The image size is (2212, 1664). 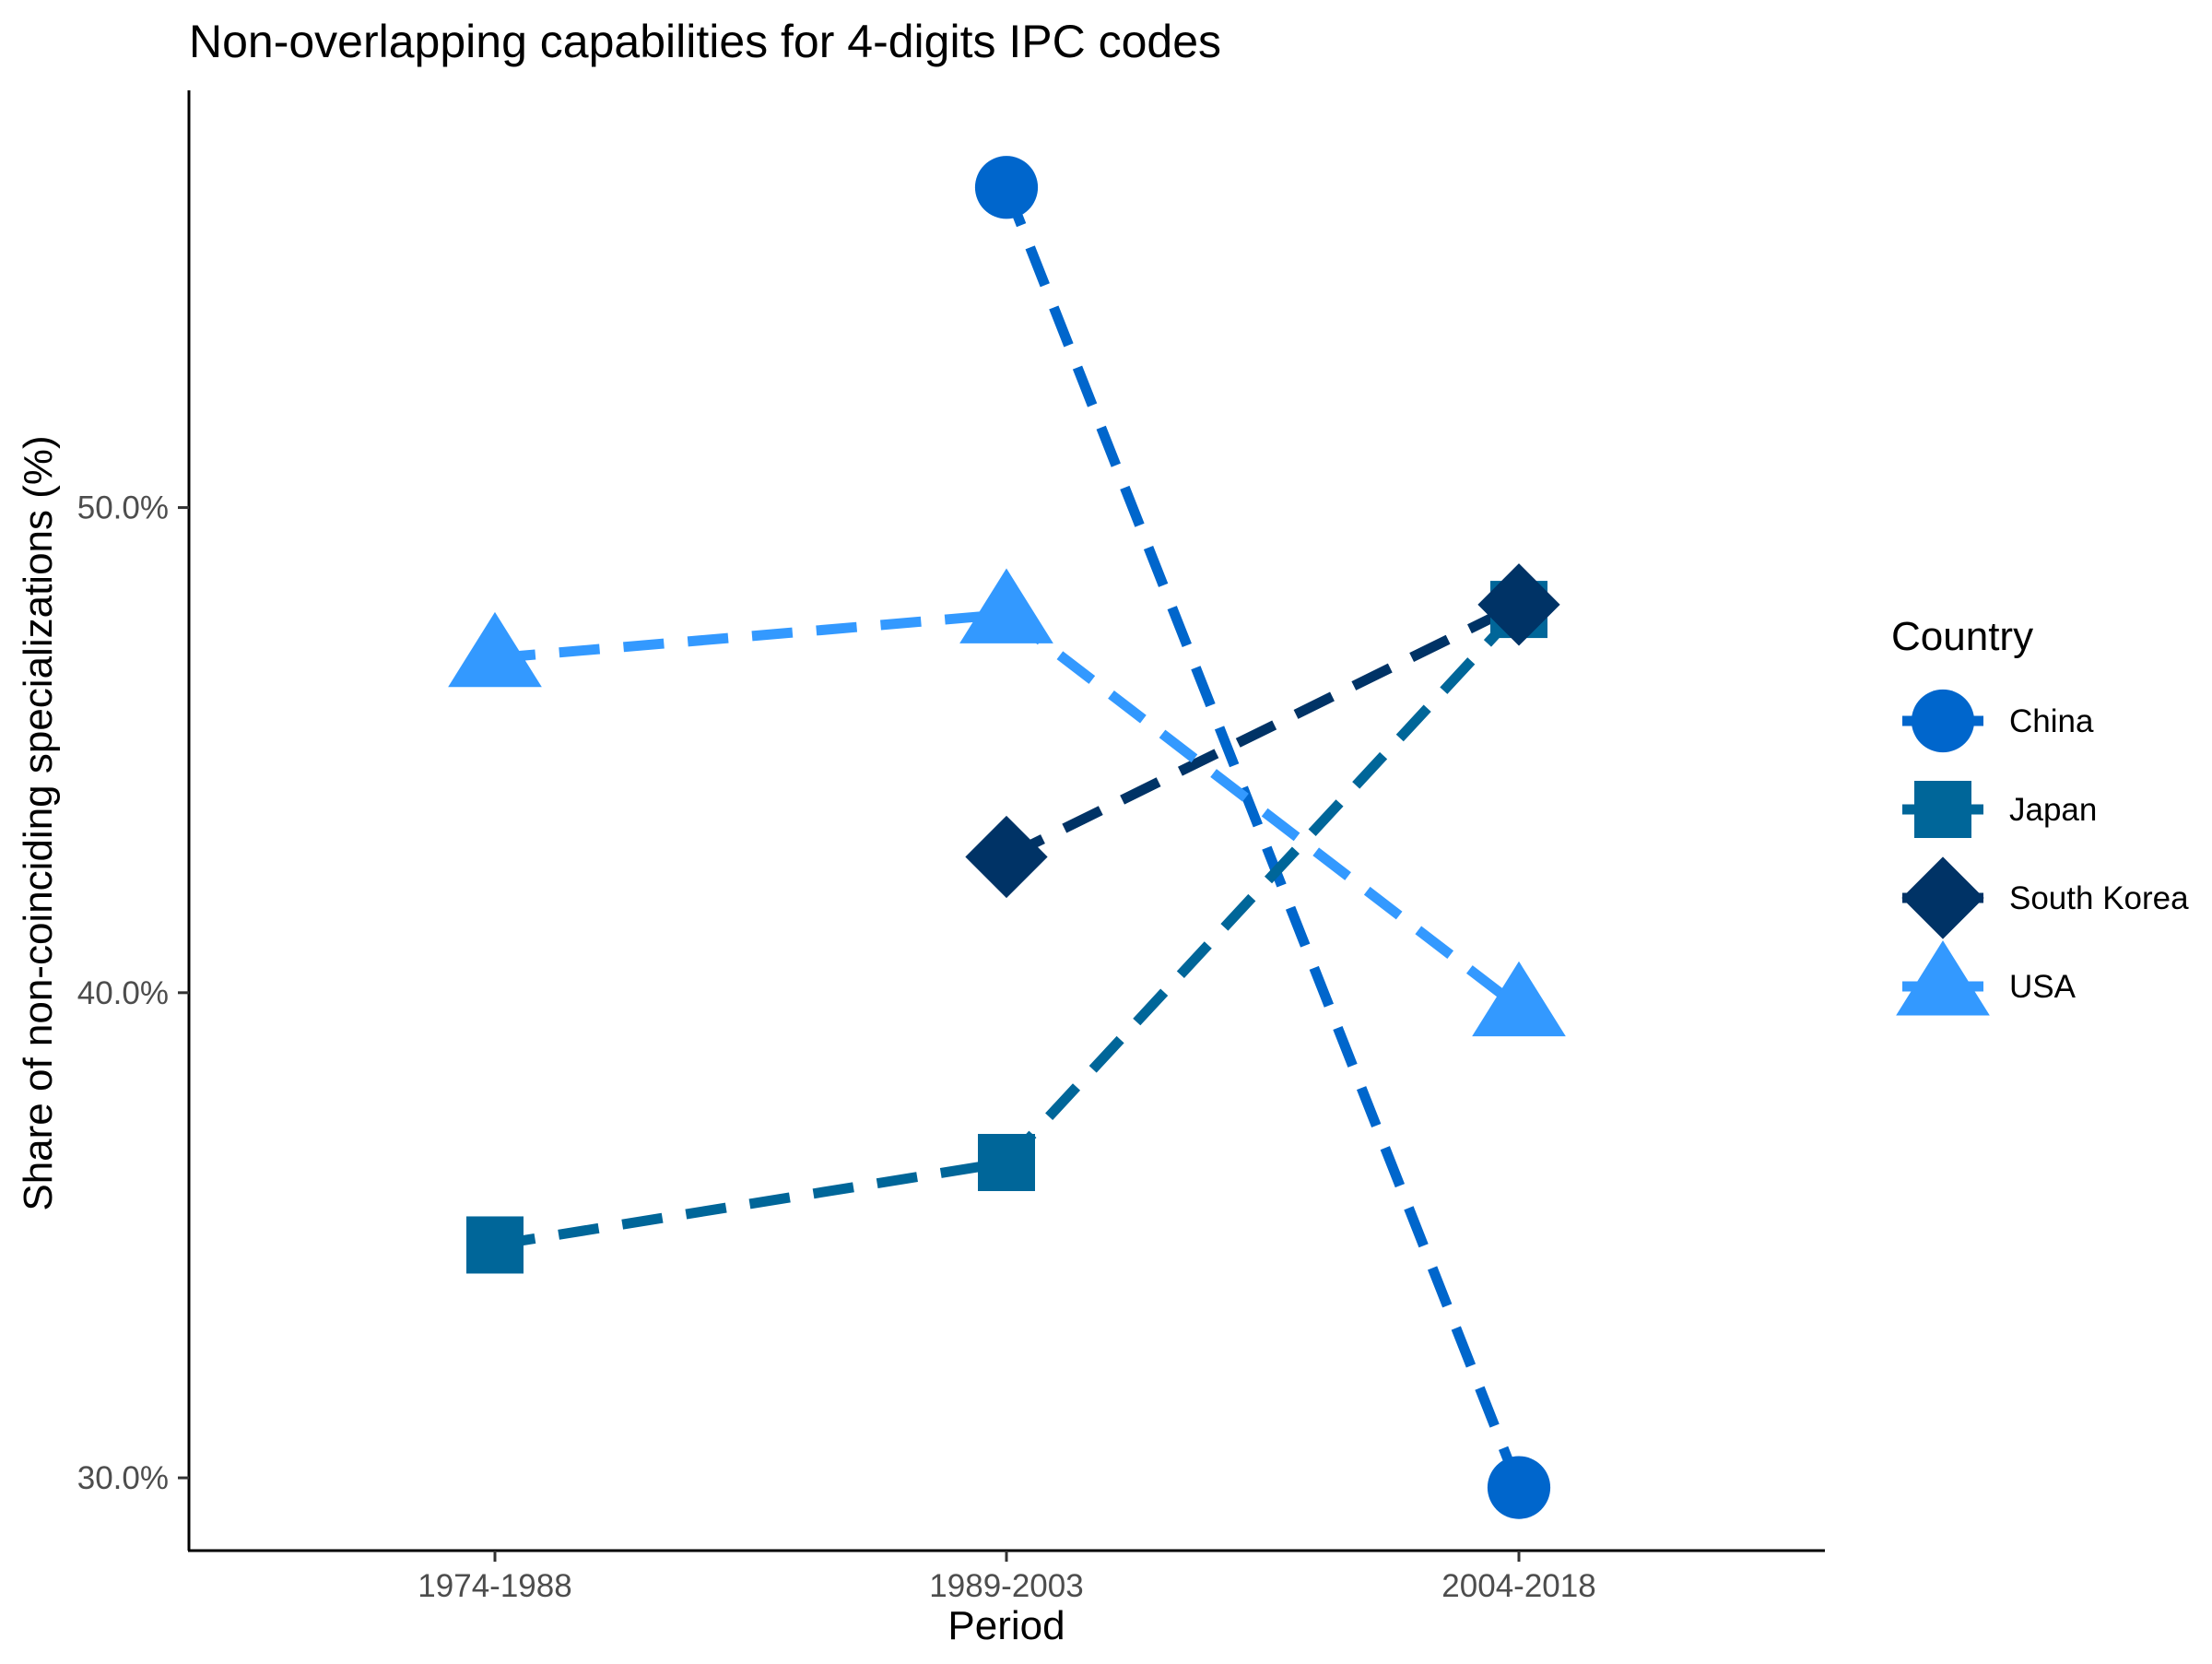 What do you see at coordinates (2053, 810) in the screenshot?
I see `legend-label-japan: Japan` at bounding box center [2053, 810].